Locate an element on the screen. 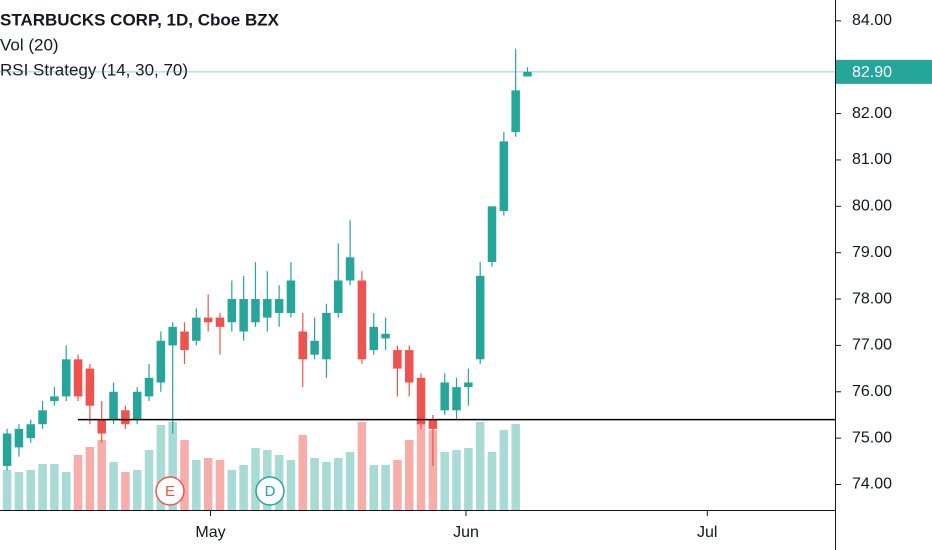  y-tick-label: 76.00 is located at coordinates (872, 391).